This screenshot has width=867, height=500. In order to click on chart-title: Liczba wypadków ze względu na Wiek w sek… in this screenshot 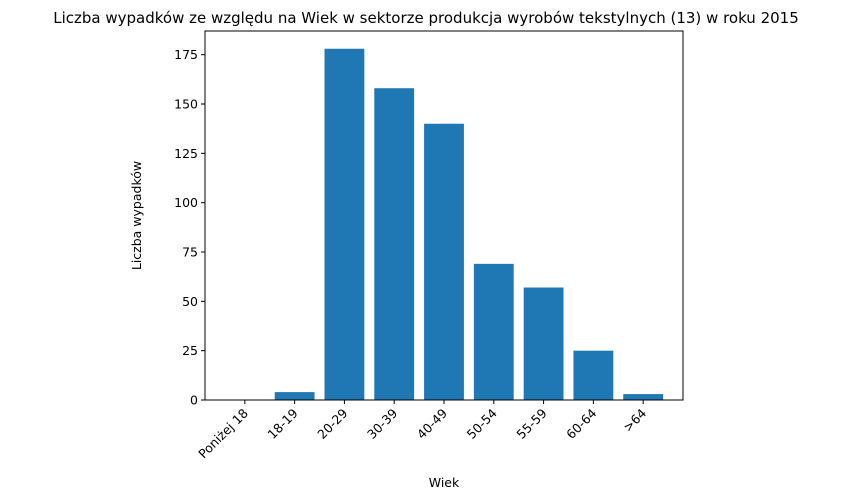, I will do `click(426, 18)`.